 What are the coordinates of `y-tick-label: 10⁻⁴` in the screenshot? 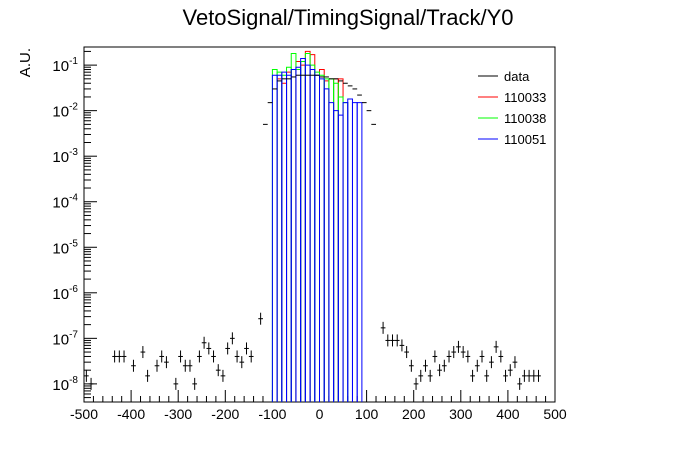 It's located at (65, 202).